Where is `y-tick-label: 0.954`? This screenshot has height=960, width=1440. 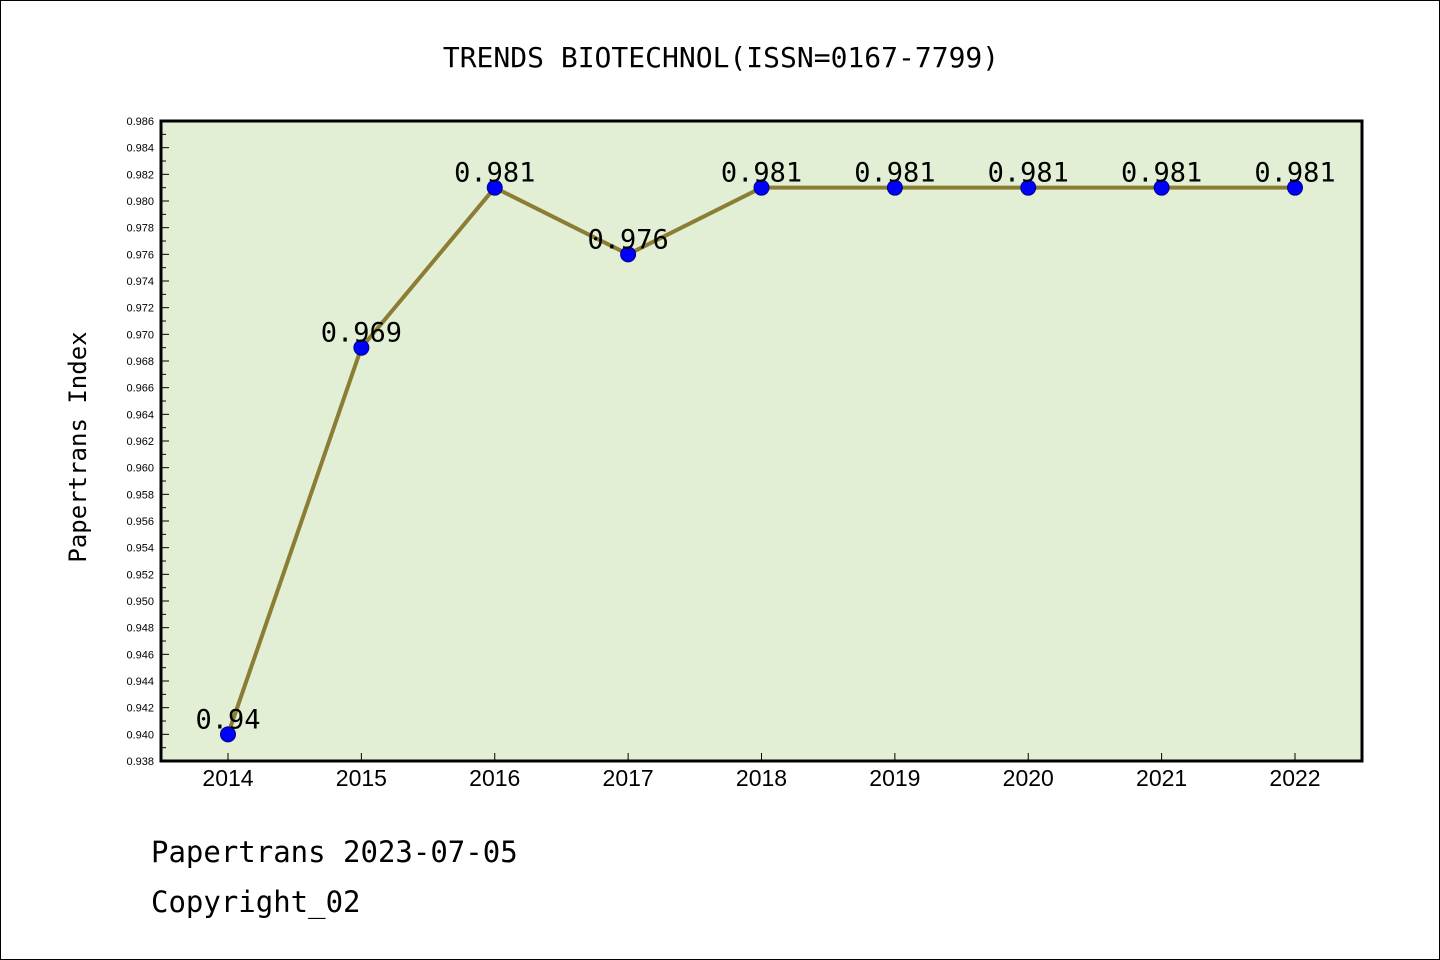
y-tick-label: 0.954 is located at coordinates (140, 549).